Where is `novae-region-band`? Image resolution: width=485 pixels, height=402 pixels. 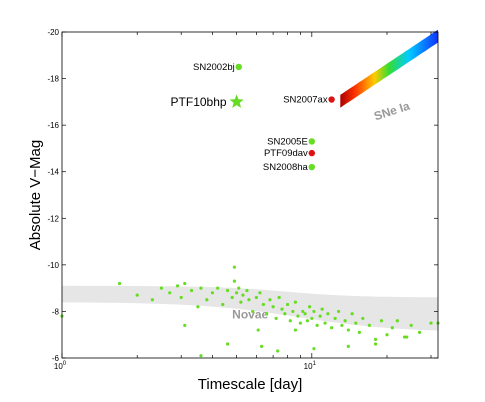
novae-region-band is located at coordinates (250, 308).